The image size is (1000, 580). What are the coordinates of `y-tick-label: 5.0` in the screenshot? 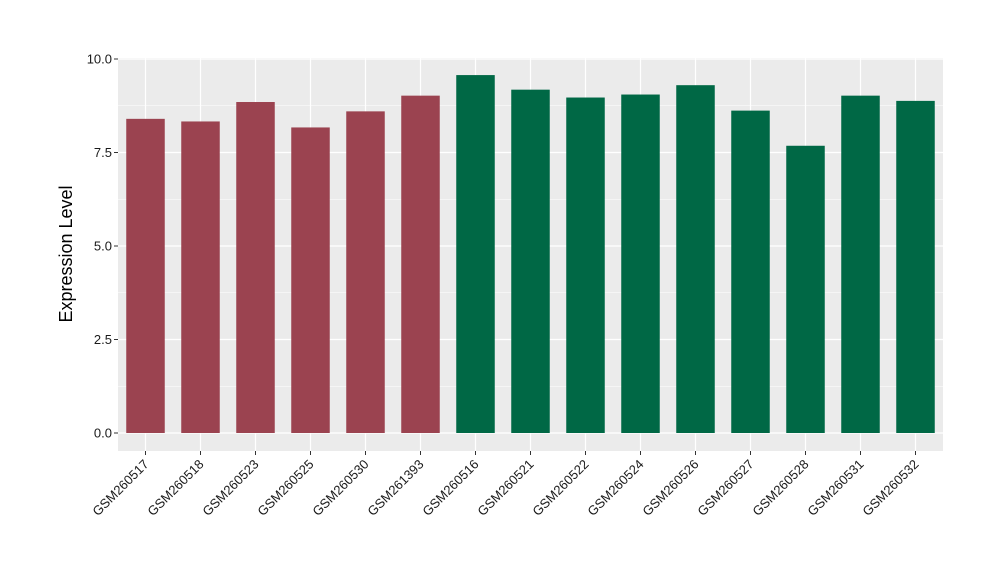 It's located at (103, 246).